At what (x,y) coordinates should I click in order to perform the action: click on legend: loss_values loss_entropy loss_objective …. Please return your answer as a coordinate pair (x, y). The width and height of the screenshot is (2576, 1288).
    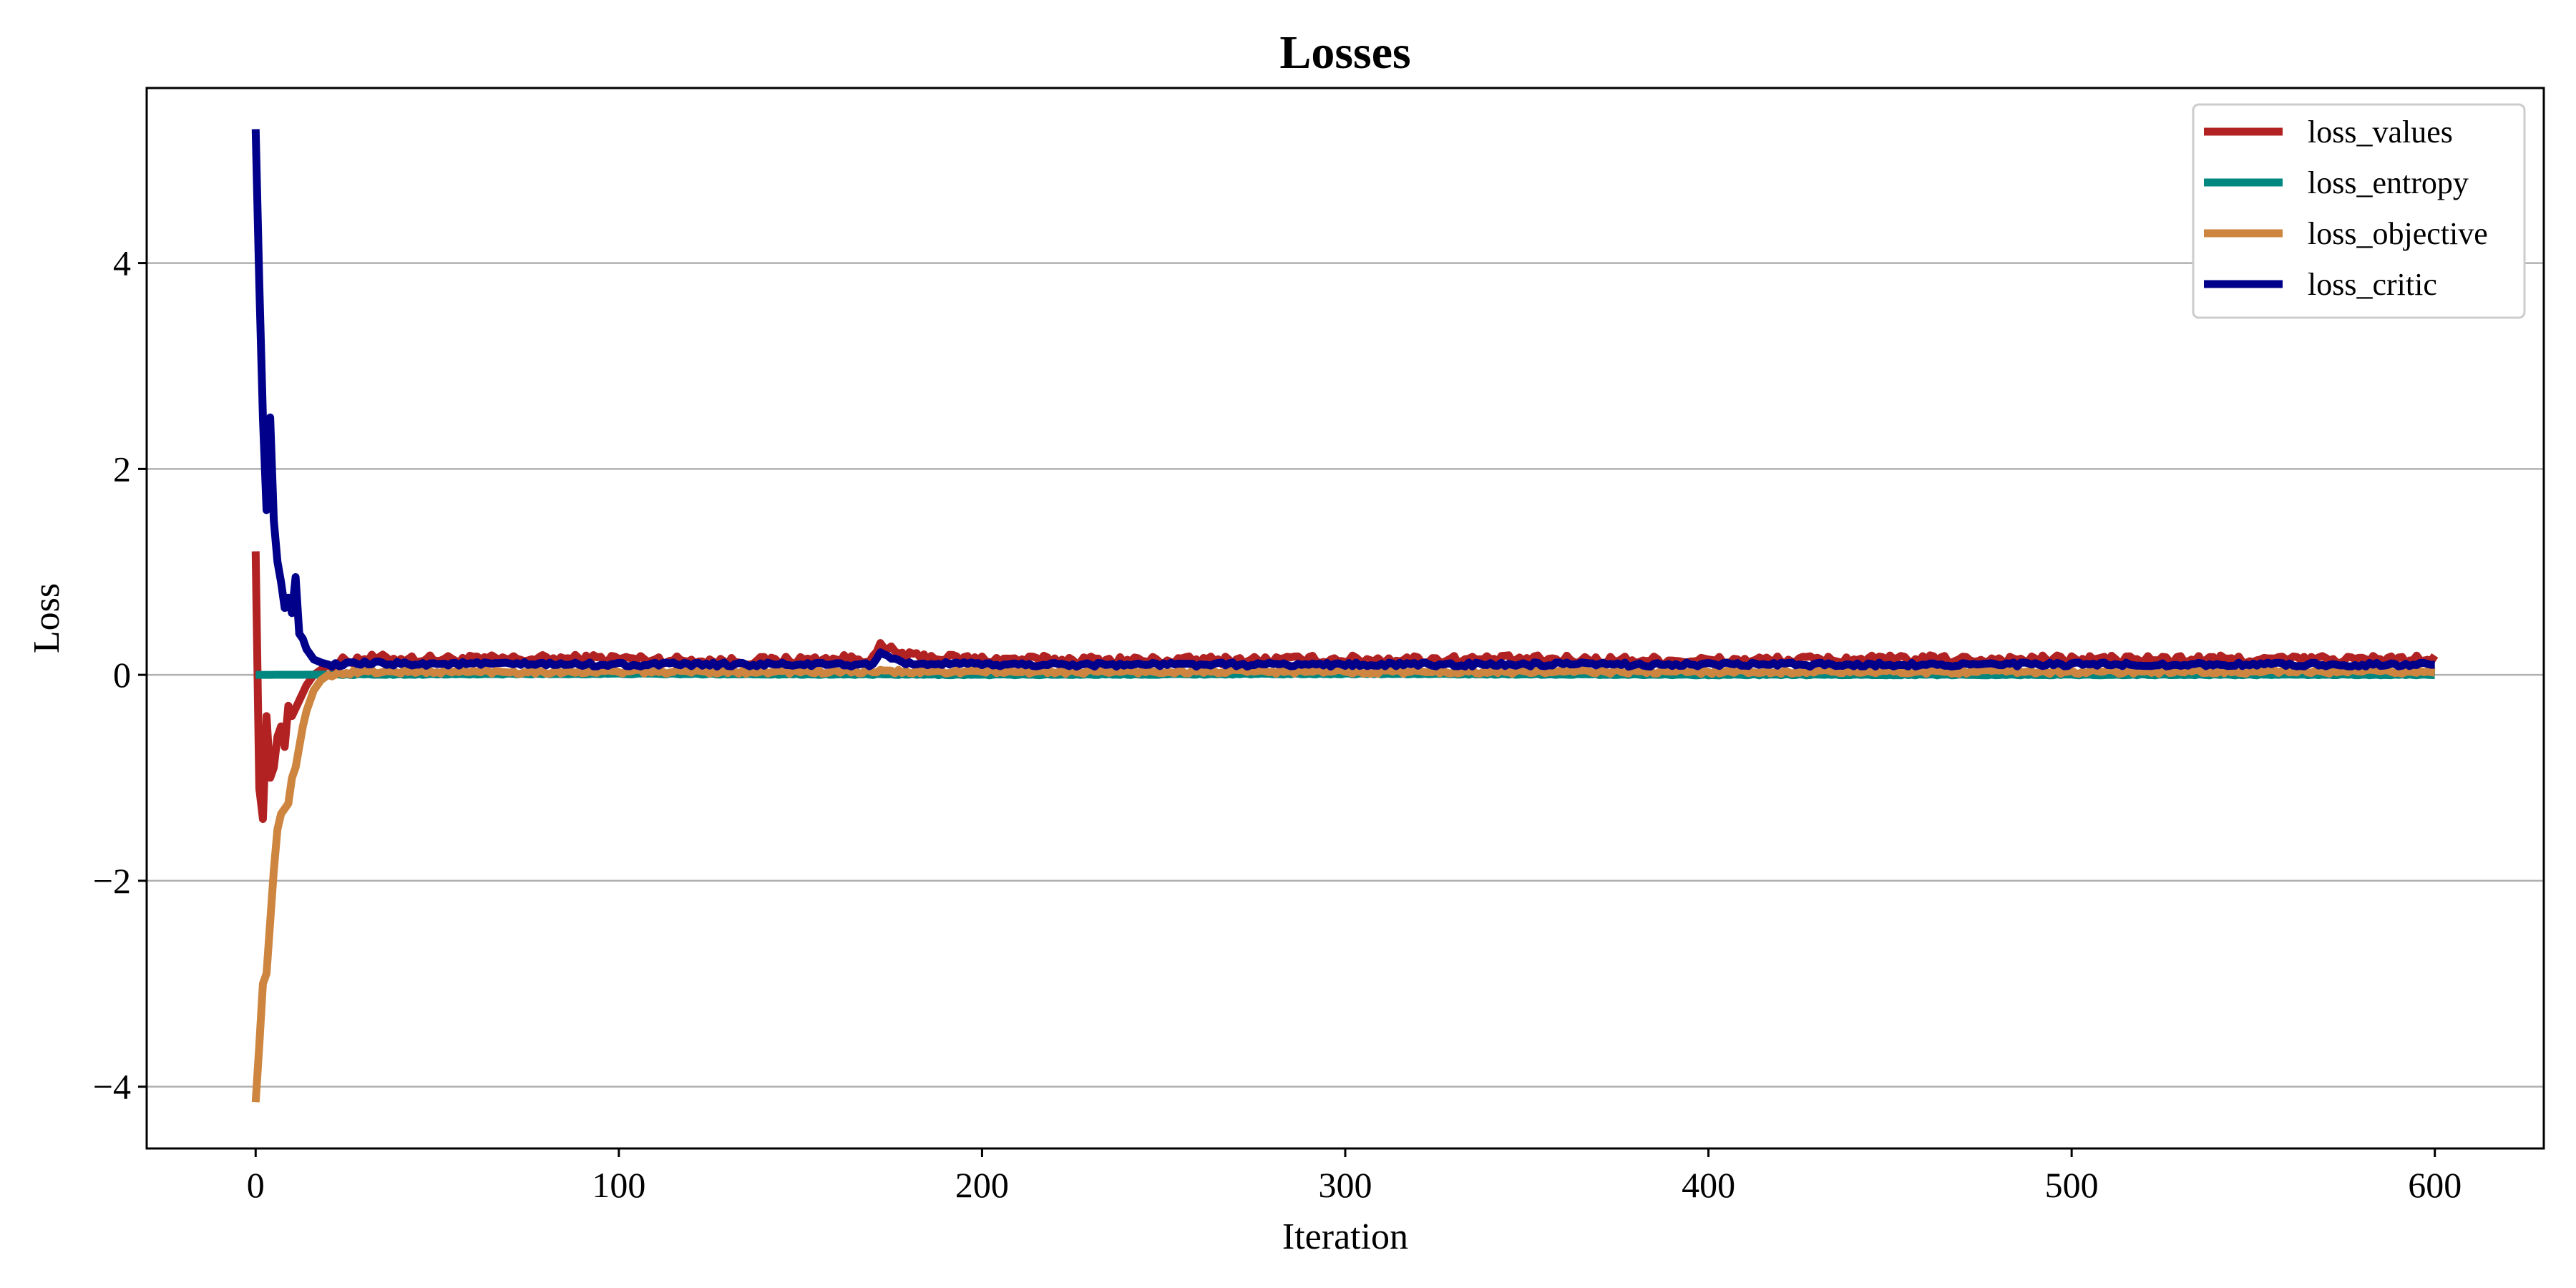
    Looking at the image, I should click on (2358, 211).